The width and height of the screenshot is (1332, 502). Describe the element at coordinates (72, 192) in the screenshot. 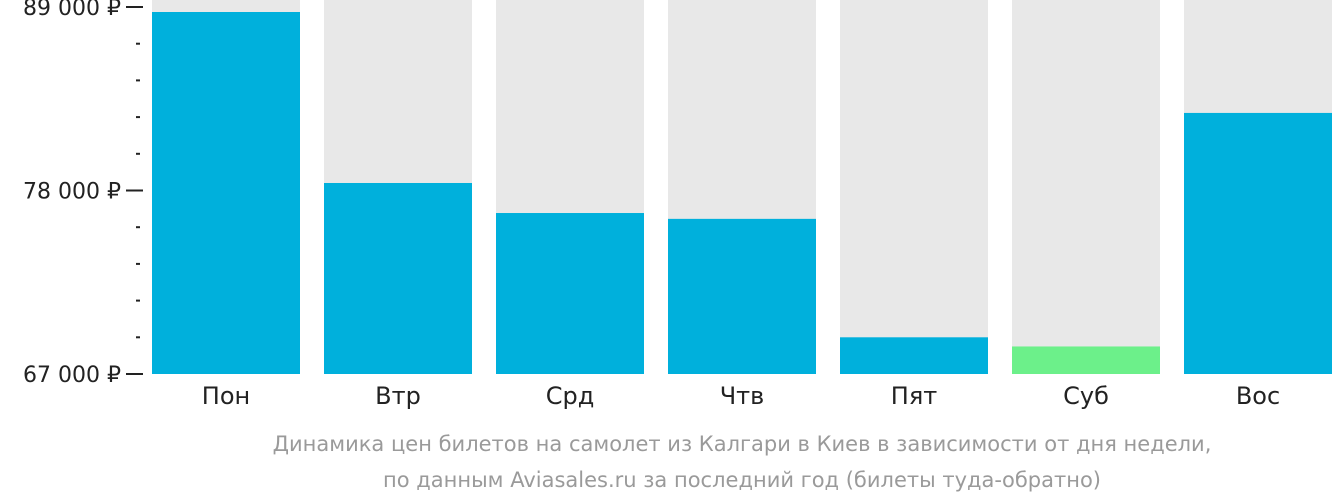

I see `y-tick-label: 78 000 ₽` at that location.